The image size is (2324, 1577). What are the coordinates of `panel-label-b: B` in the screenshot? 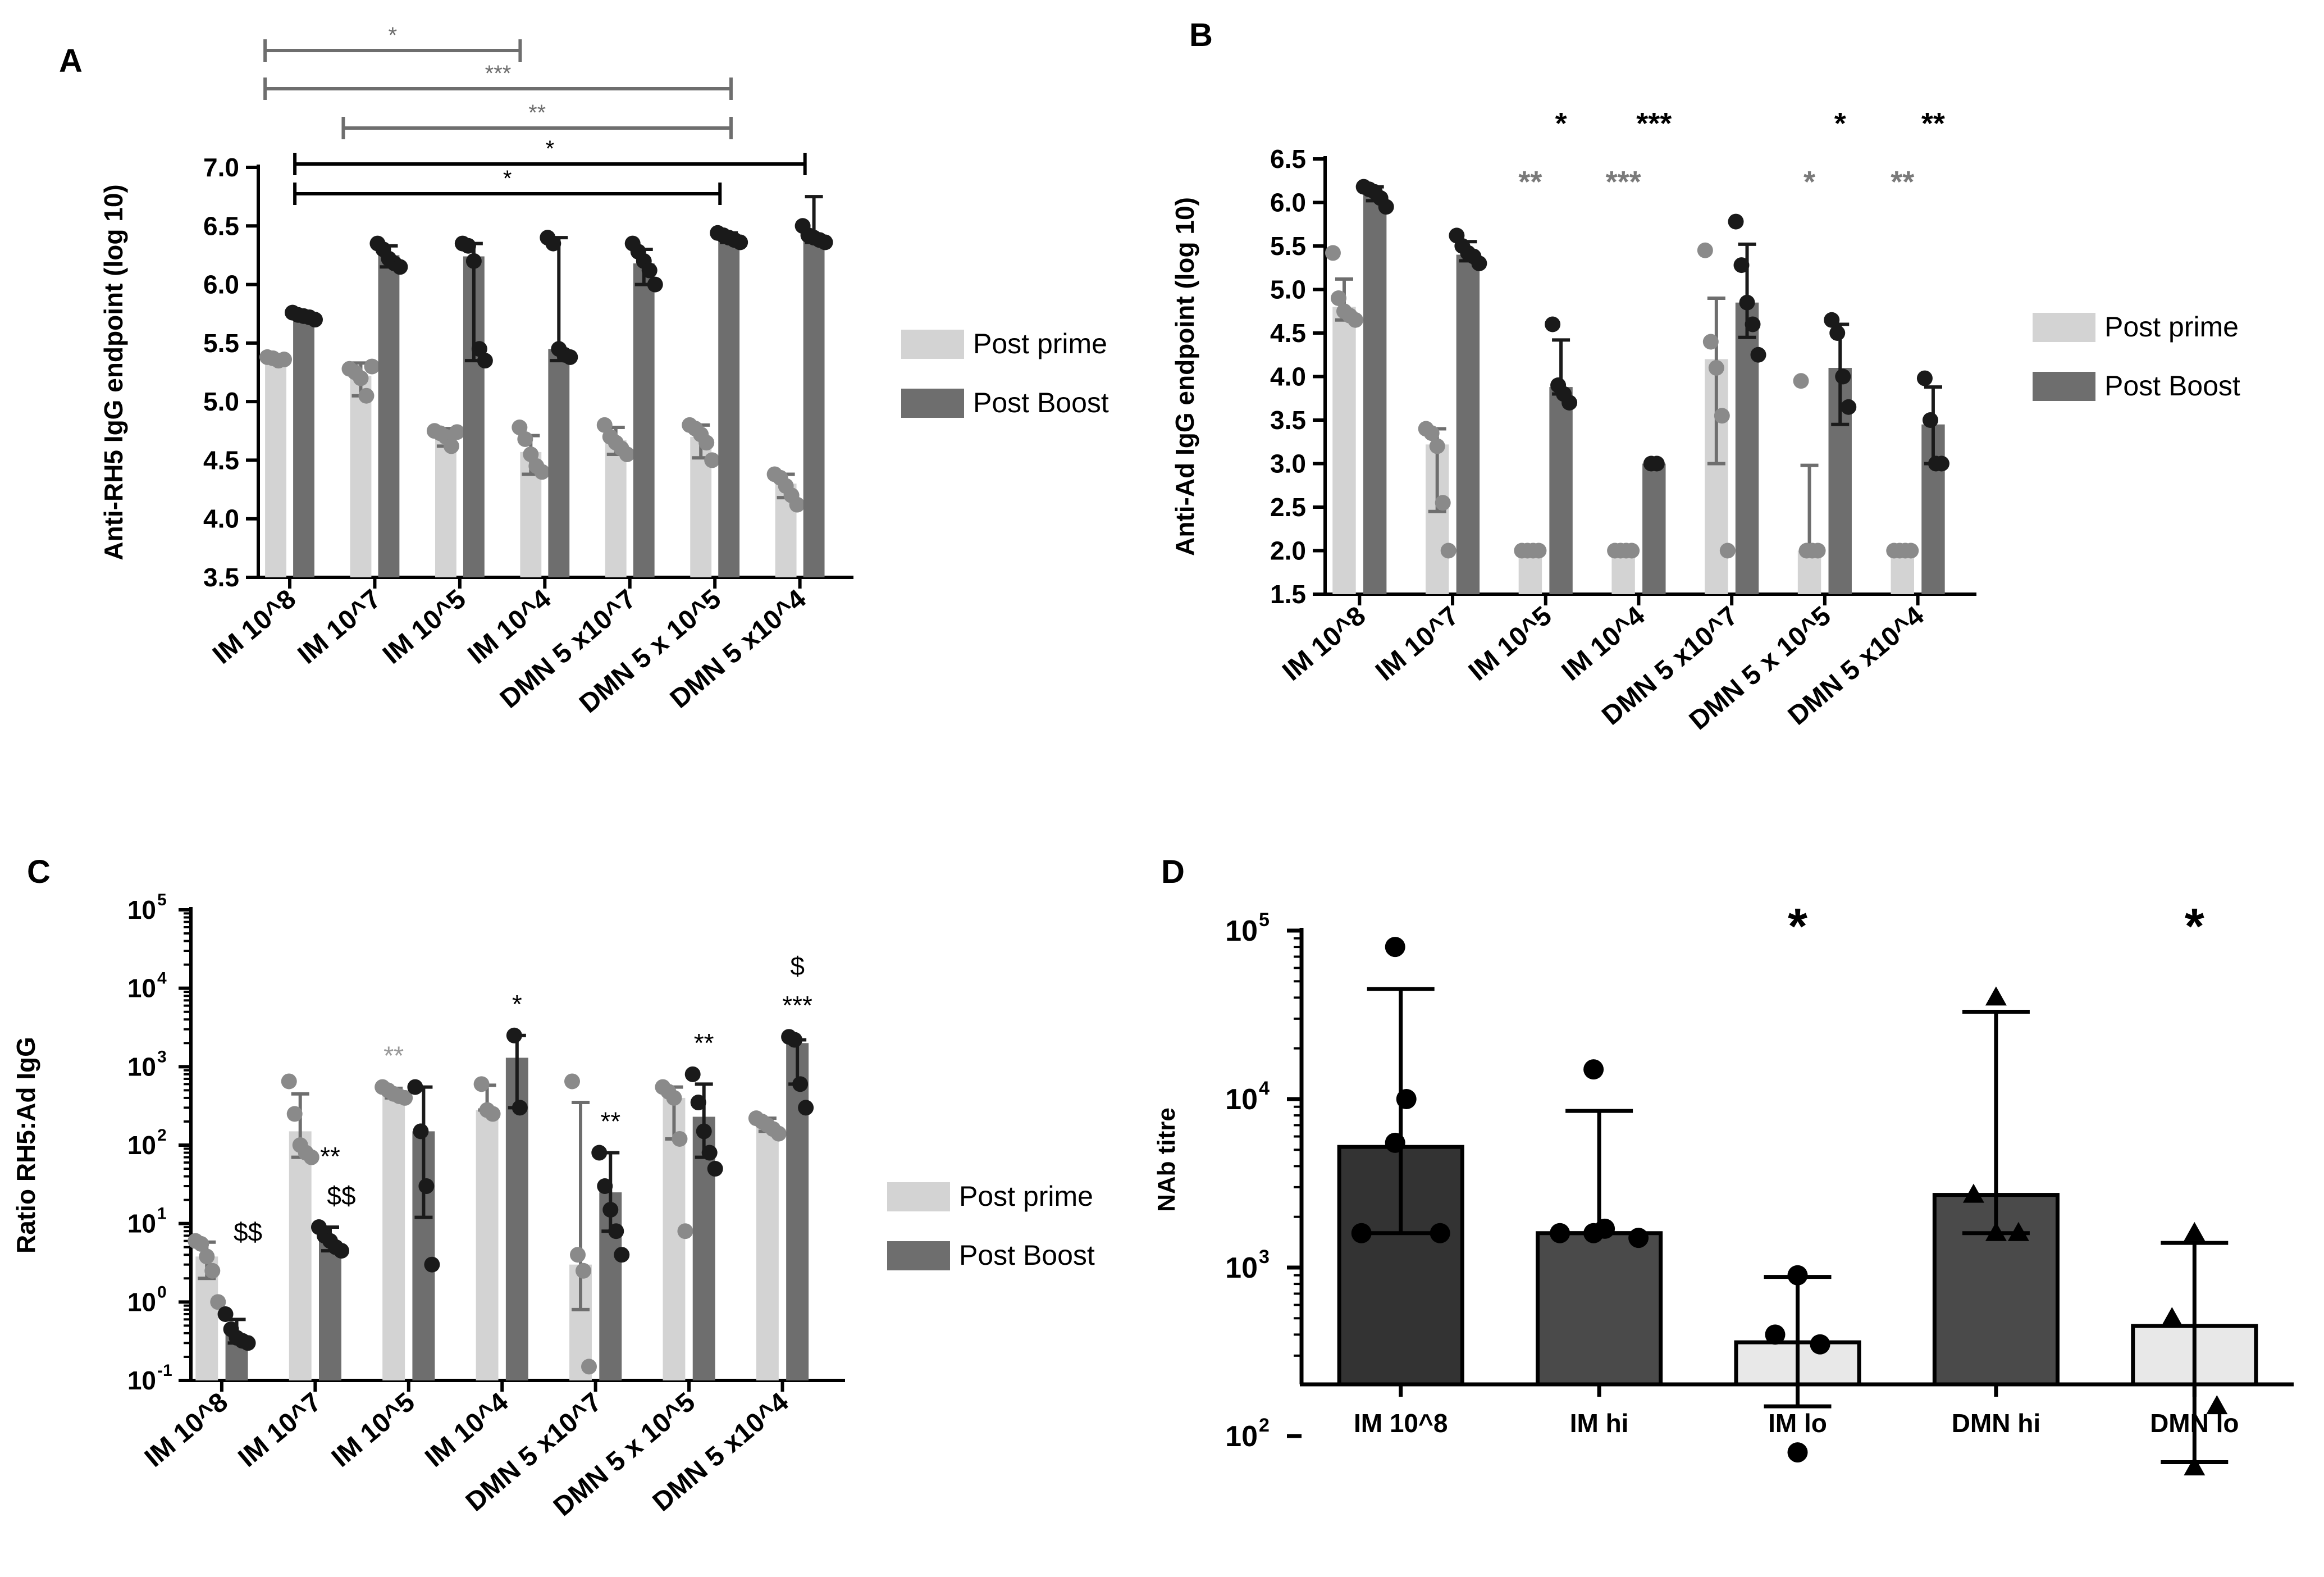 It's located at (1201, 35).